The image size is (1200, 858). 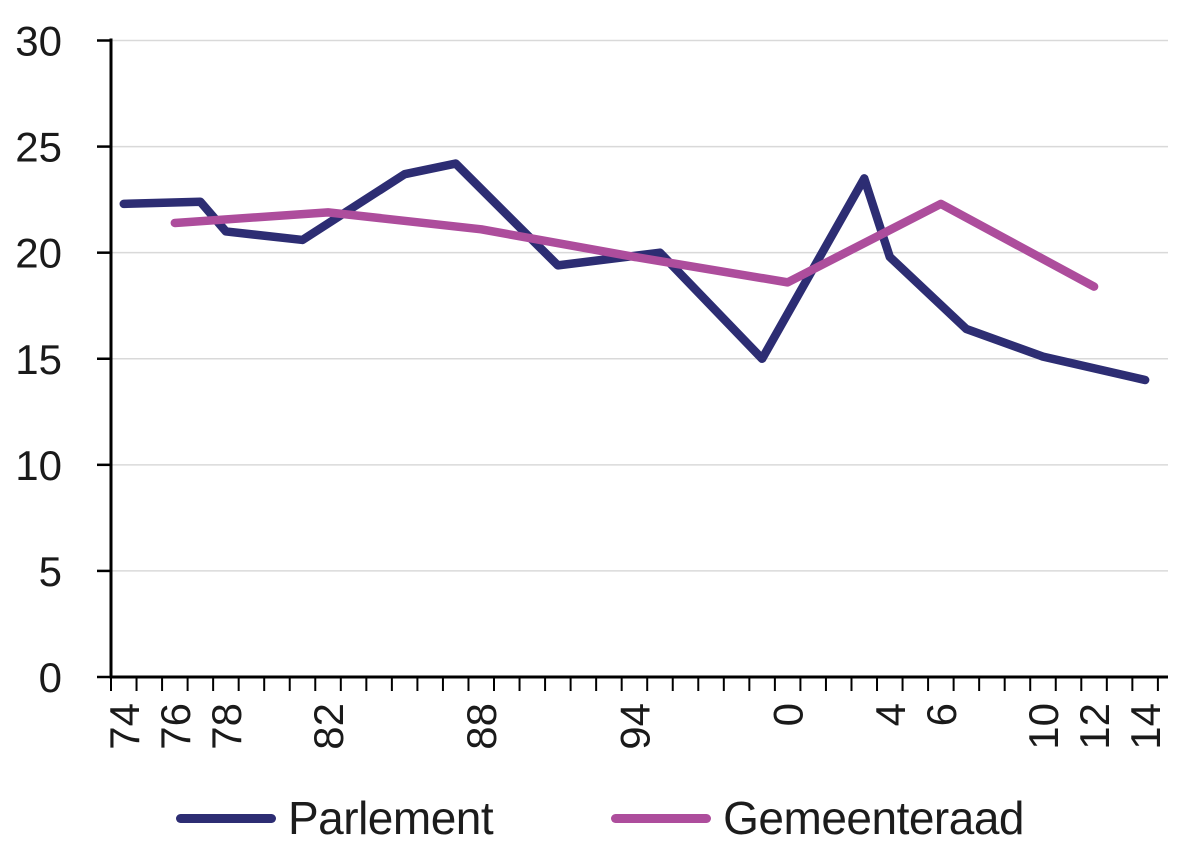 I want to click on y-axis-label: 15, so click(x=38, y=359).